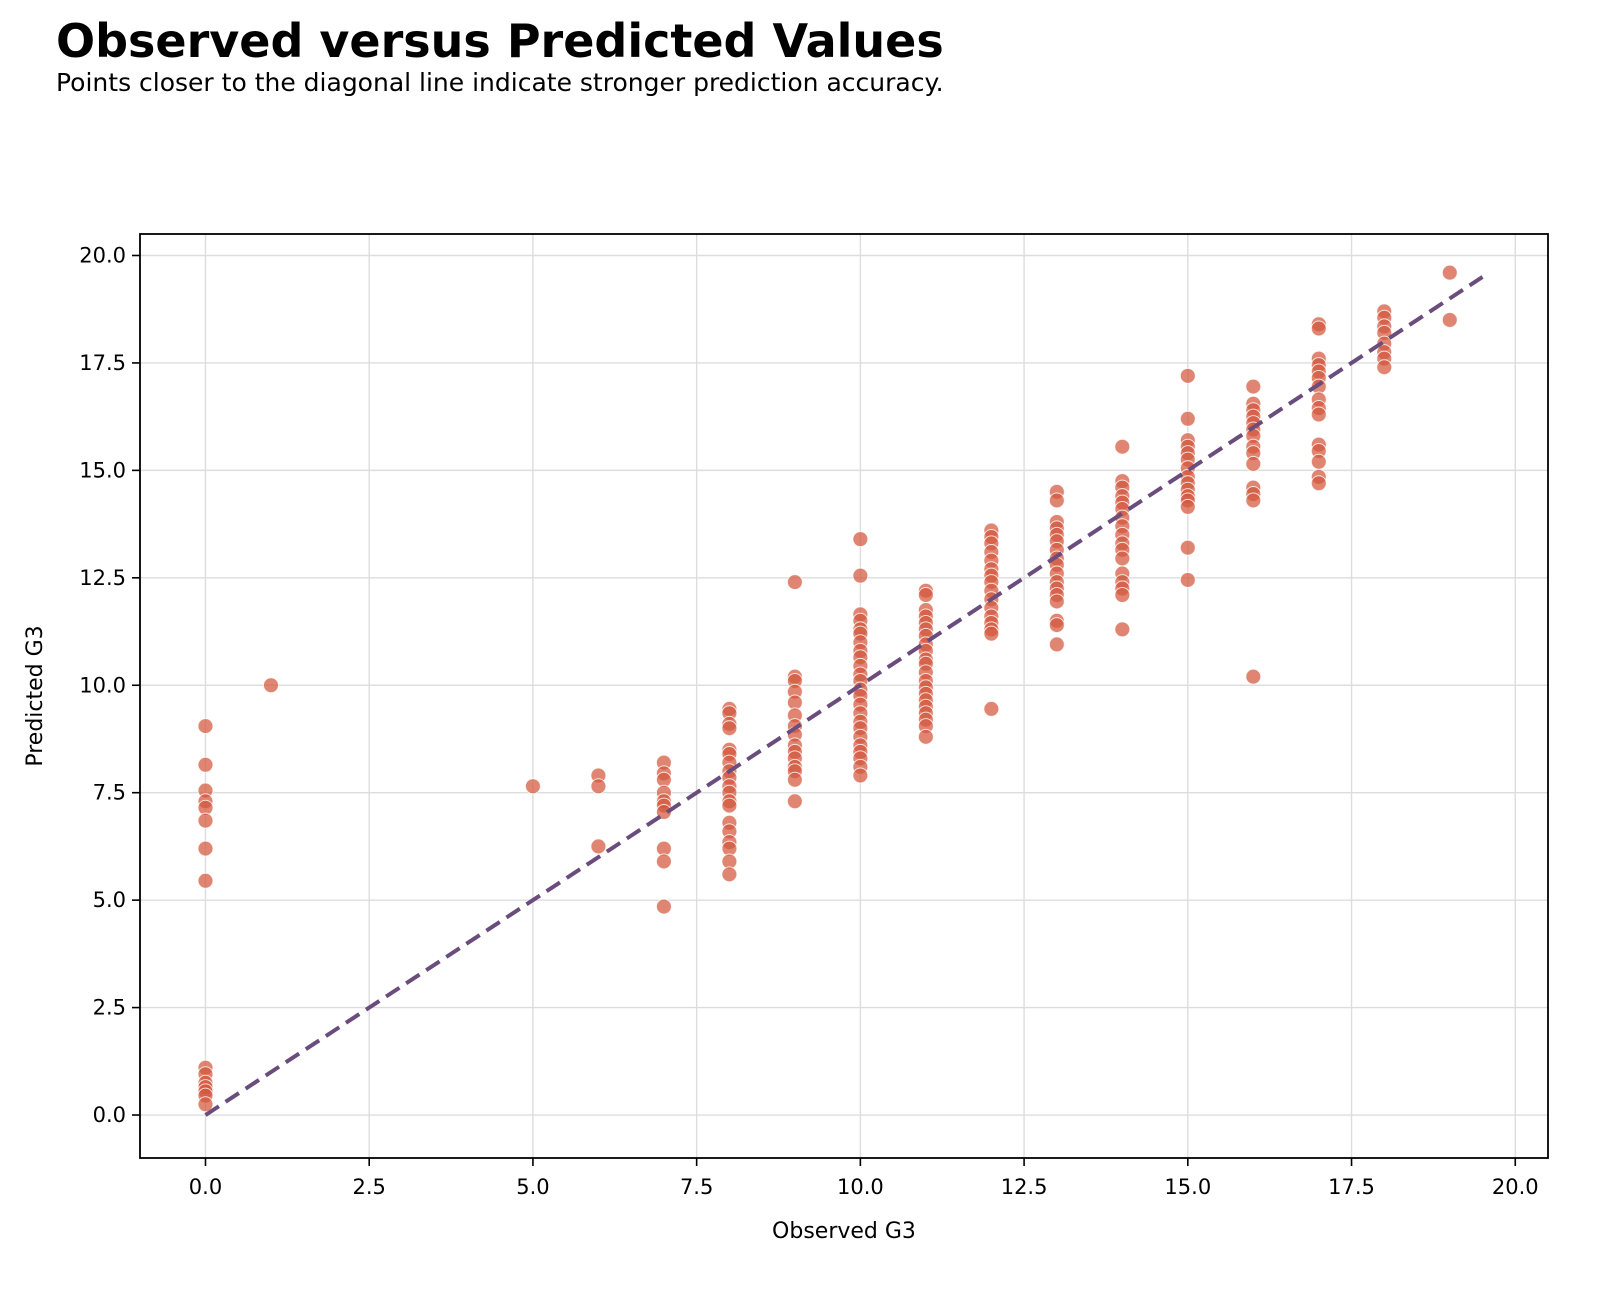  I want to click on y-tick-label: 7.5, so click(109, 793).